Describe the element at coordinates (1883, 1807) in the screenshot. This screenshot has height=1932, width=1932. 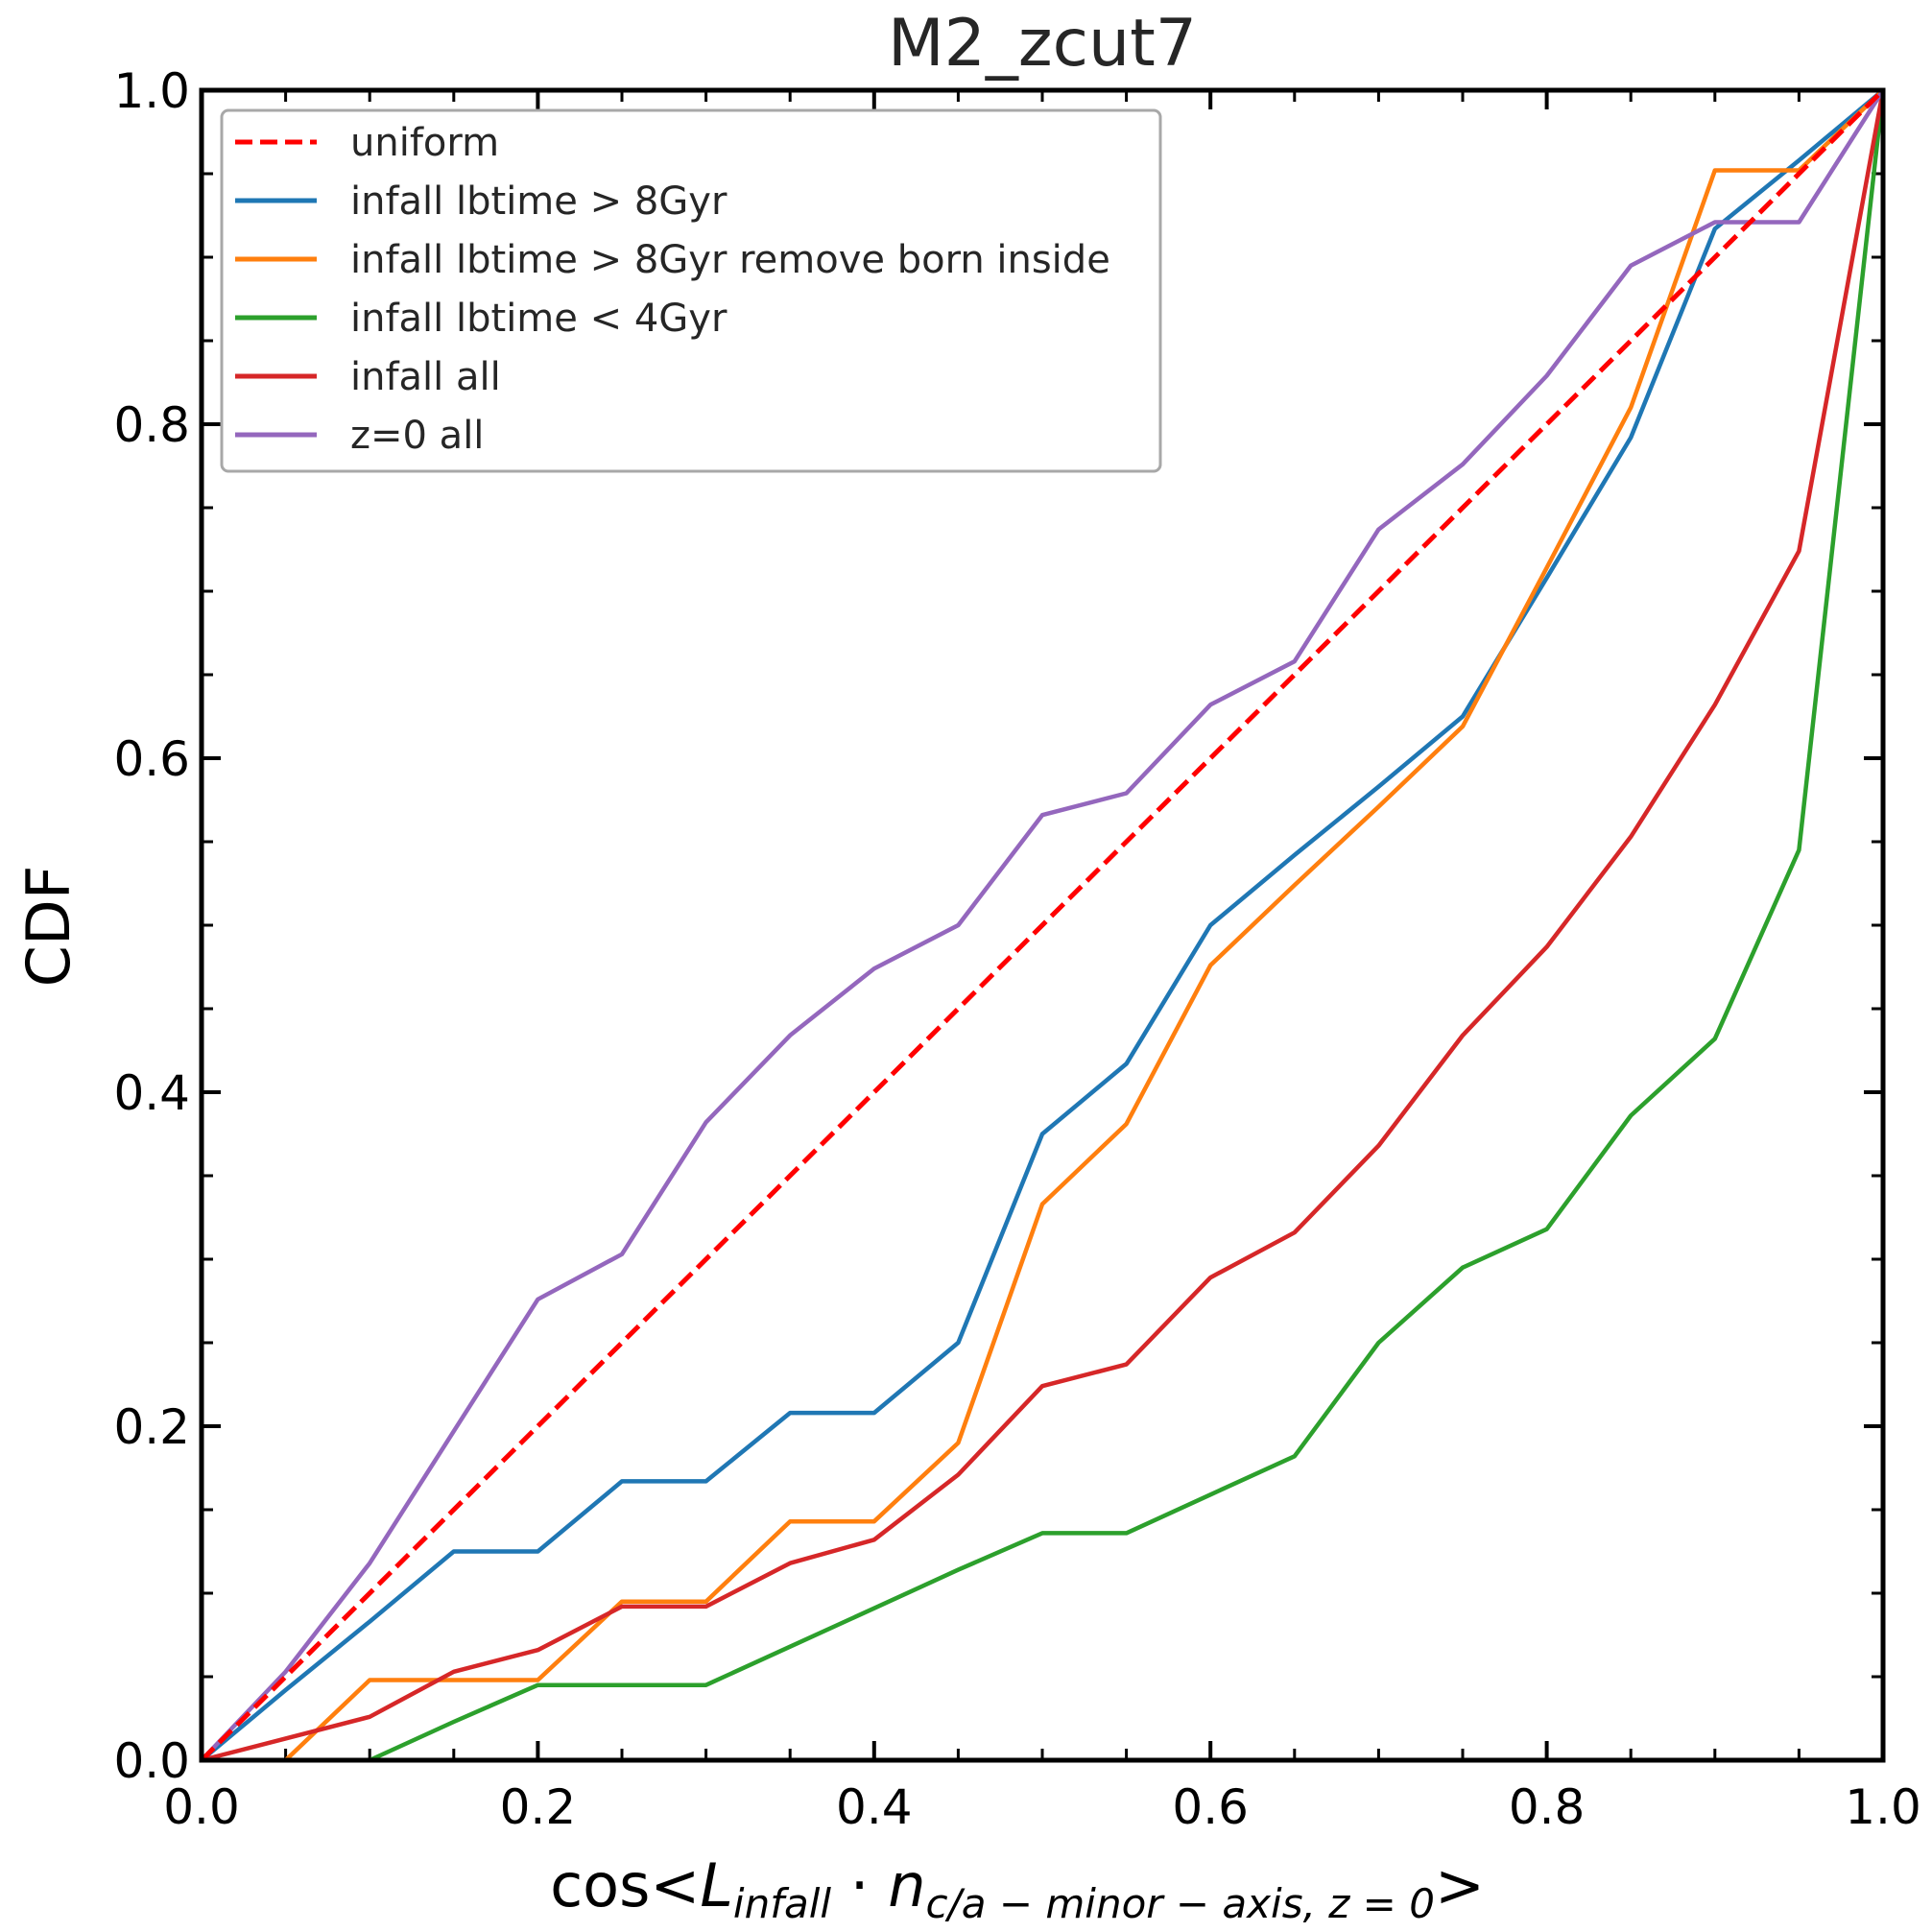
I see `x-tick-label: 1.0` at that location.